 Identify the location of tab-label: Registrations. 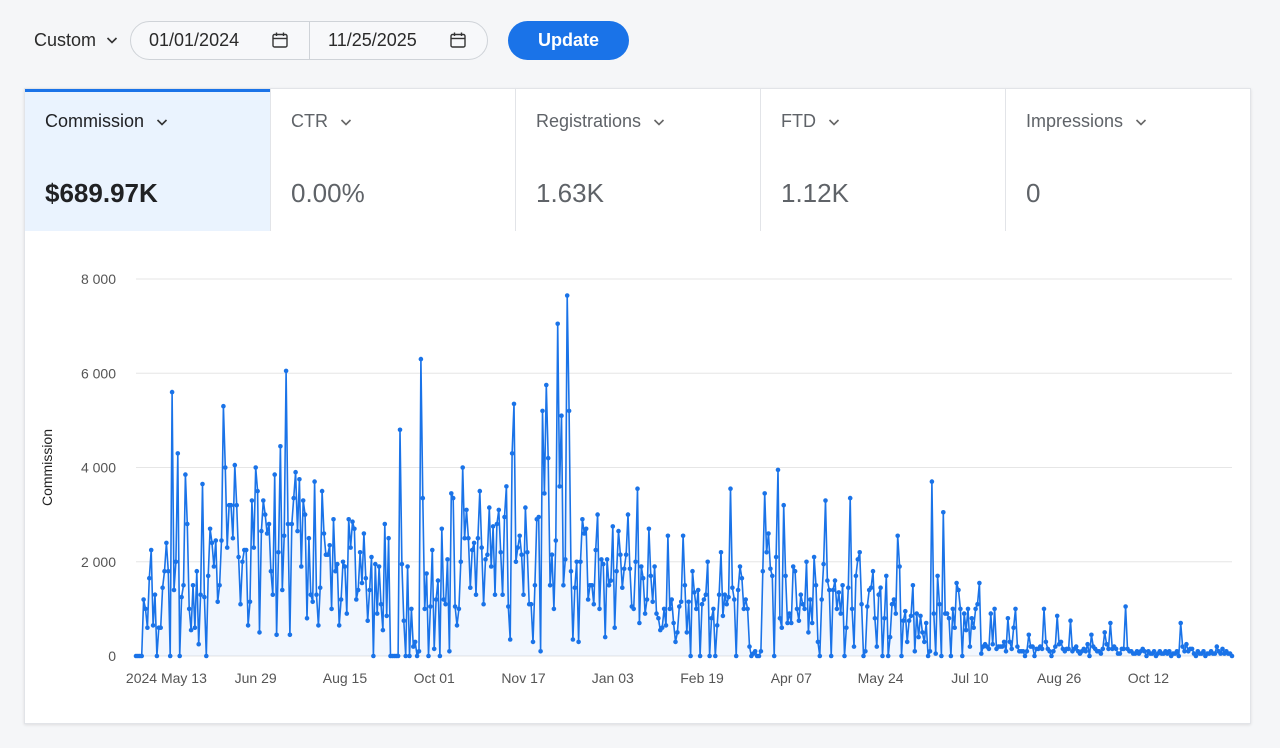
(589, 121).